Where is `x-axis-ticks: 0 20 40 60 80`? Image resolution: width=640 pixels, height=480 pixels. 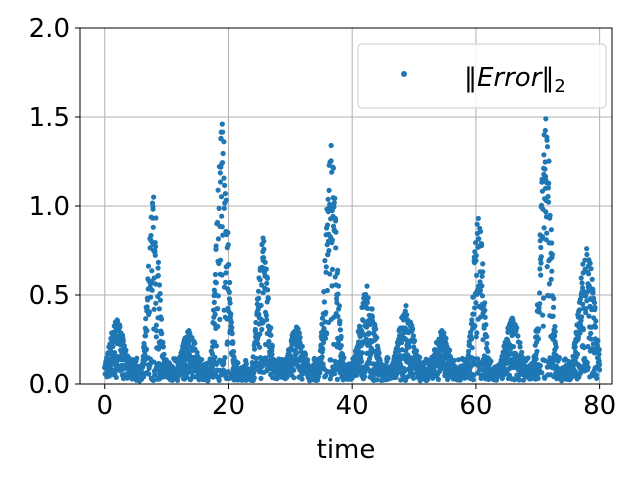 x-axis-ticks: 0 20 40 60 80 is located at coordinates (356, 402).